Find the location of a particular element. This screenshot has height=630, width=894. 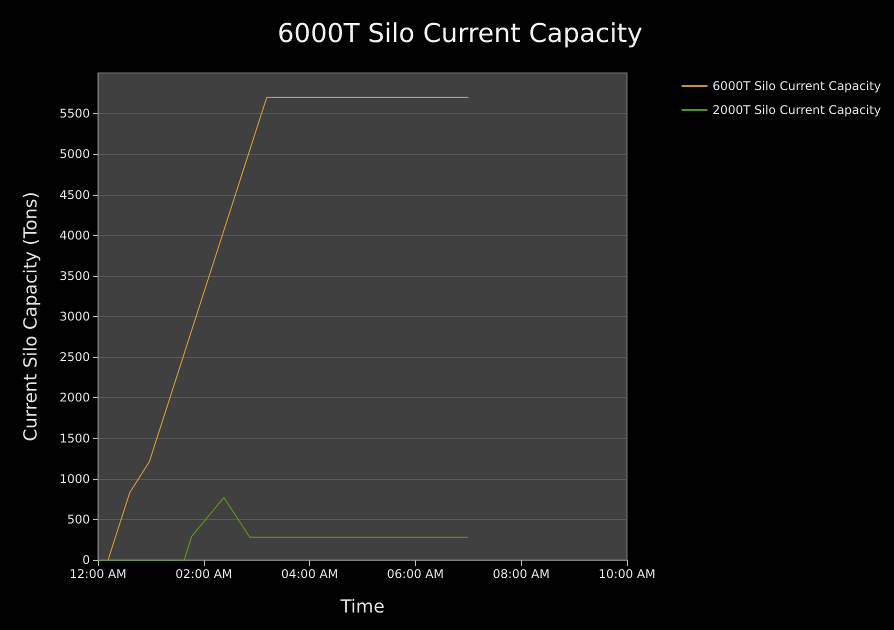

y-tick-label: 3000 is located at coordinates (74, 317).